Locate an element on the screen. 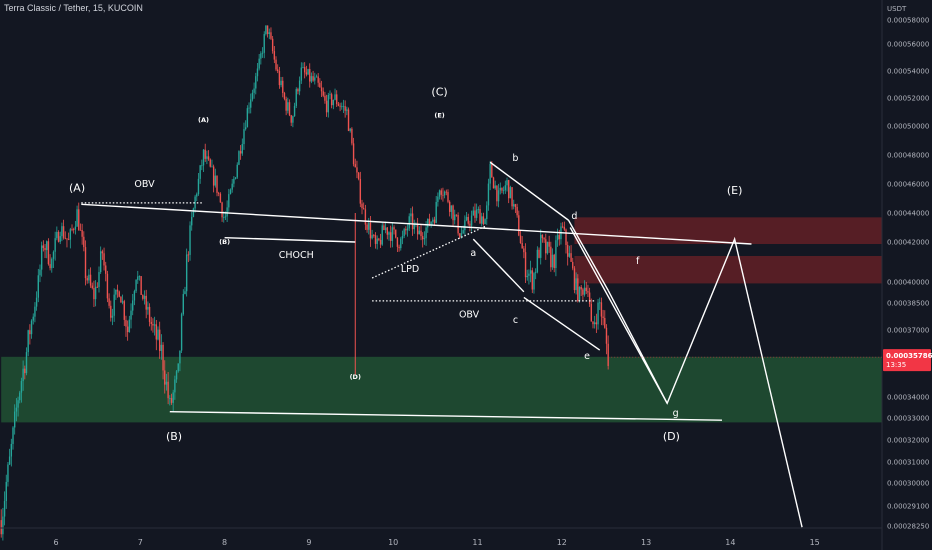 The height and width of the screenshot is (550, 932). price-tick-label: 0.00046000 is located at coordinates (908, 185).